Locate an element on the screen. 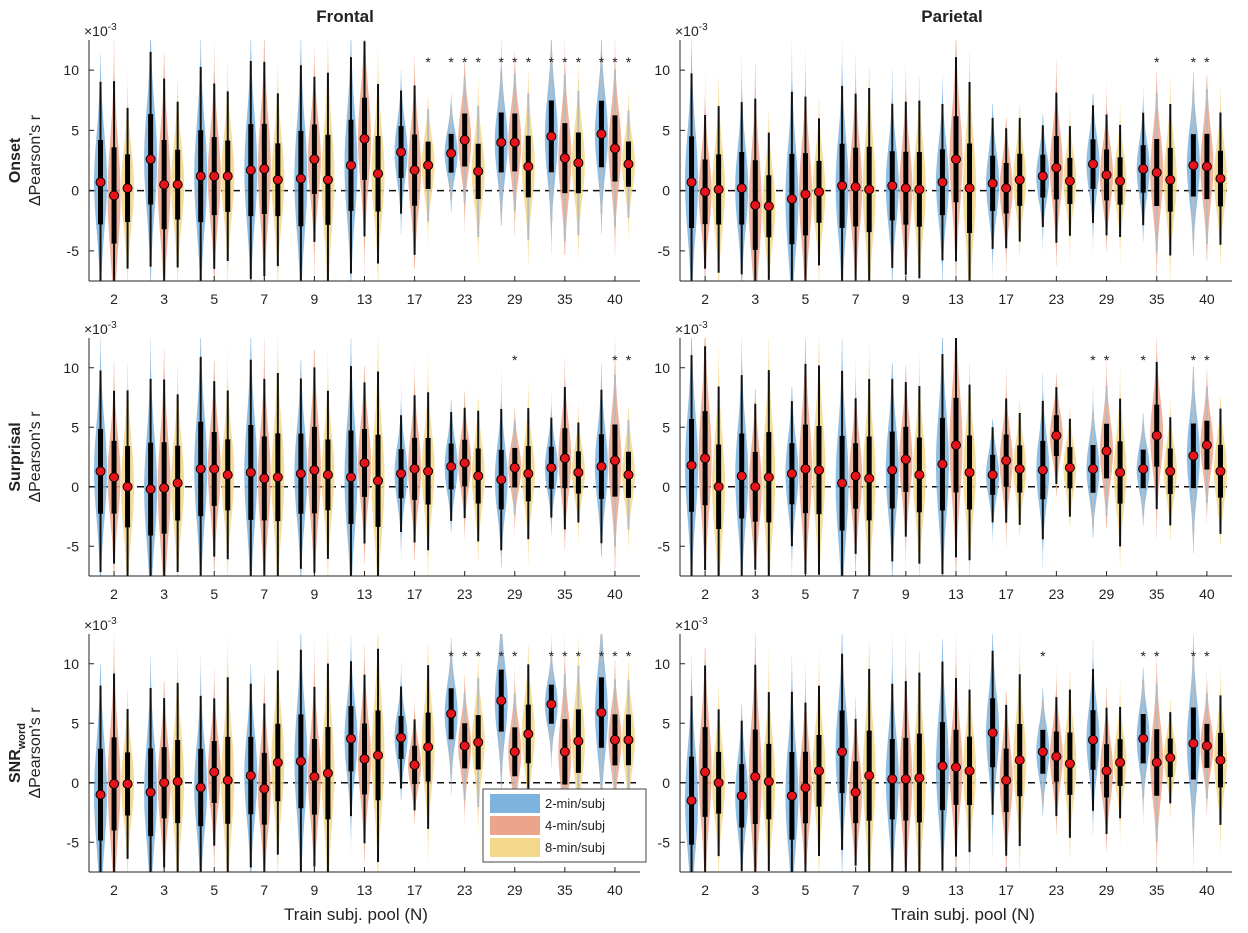 The width and height of the screenshot is (1248, 933). column-title-parietal: Parietal is located at coordinates (951, 16).